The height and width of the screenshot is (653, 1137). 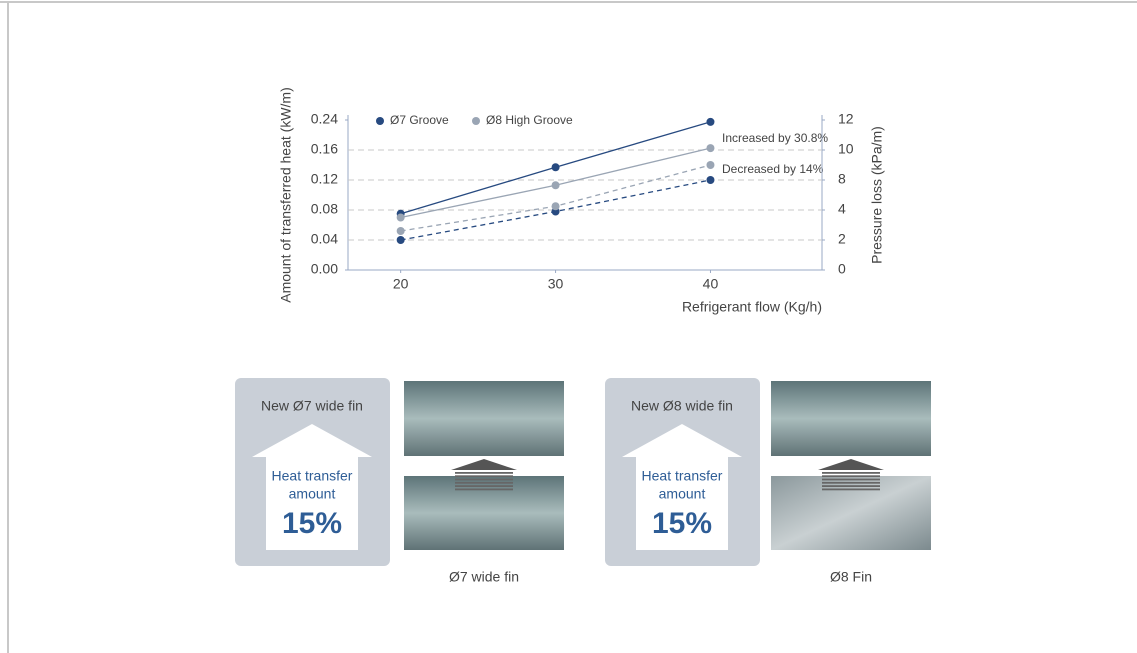 I want to click on legend-label: Ø8 High Groove, so click(x=529, y=120).